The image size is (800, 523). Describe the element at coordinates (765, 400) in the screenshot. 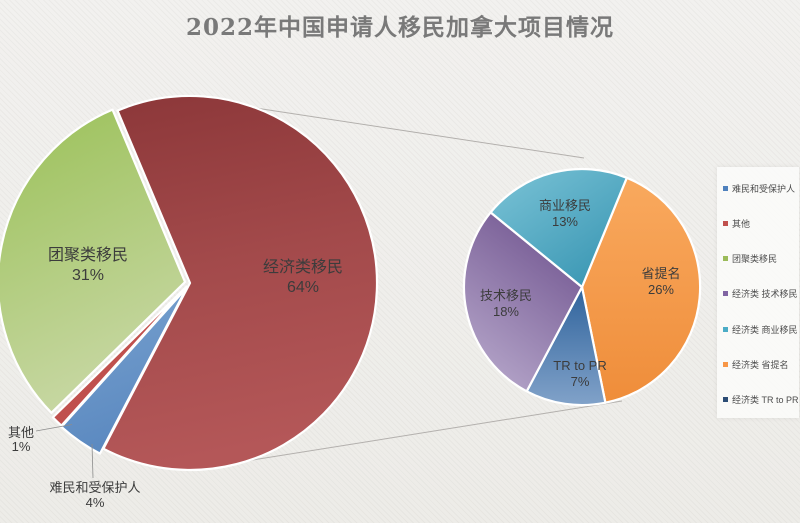

I see `legend-label: 经济类 TR to PR` at that location.